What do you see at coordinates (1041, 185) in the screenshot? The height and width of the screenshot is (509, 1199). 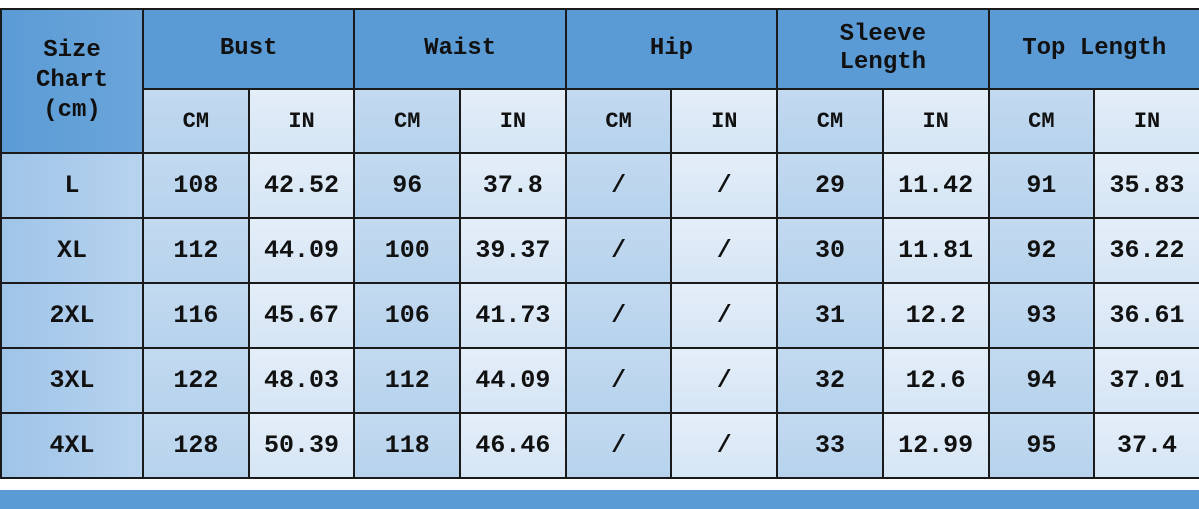 I see `value-cell: 91` at bounding box center [1041, 185].